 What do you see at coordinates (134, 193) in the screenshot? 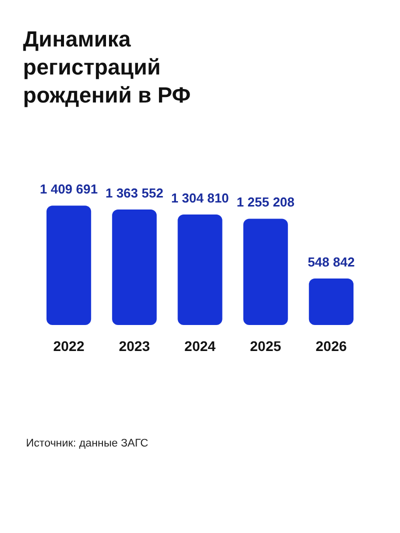
I see `data-label: 1 363 552` at bounding box center [134, 193].